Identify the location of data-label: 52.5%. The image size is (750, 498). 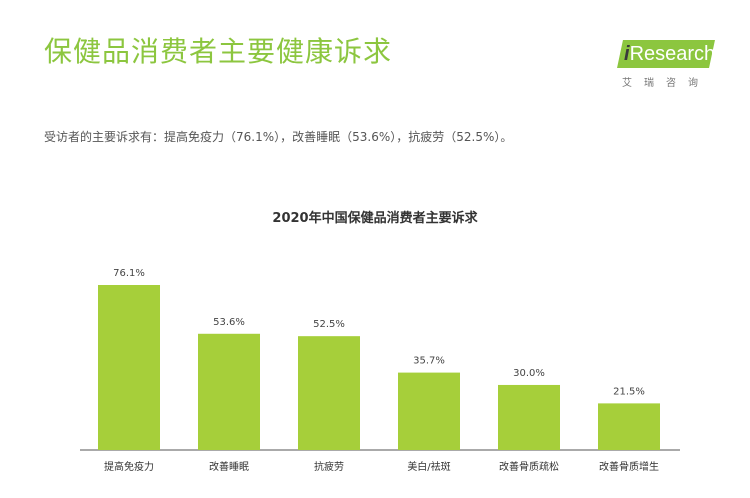
(329, 324).